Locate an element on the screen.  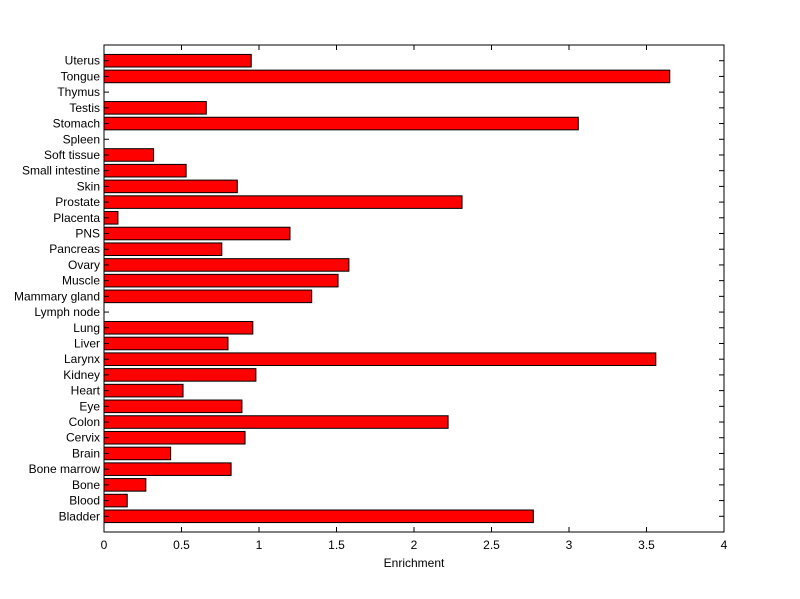
bar-stomach is located at coordinates (341, 123).